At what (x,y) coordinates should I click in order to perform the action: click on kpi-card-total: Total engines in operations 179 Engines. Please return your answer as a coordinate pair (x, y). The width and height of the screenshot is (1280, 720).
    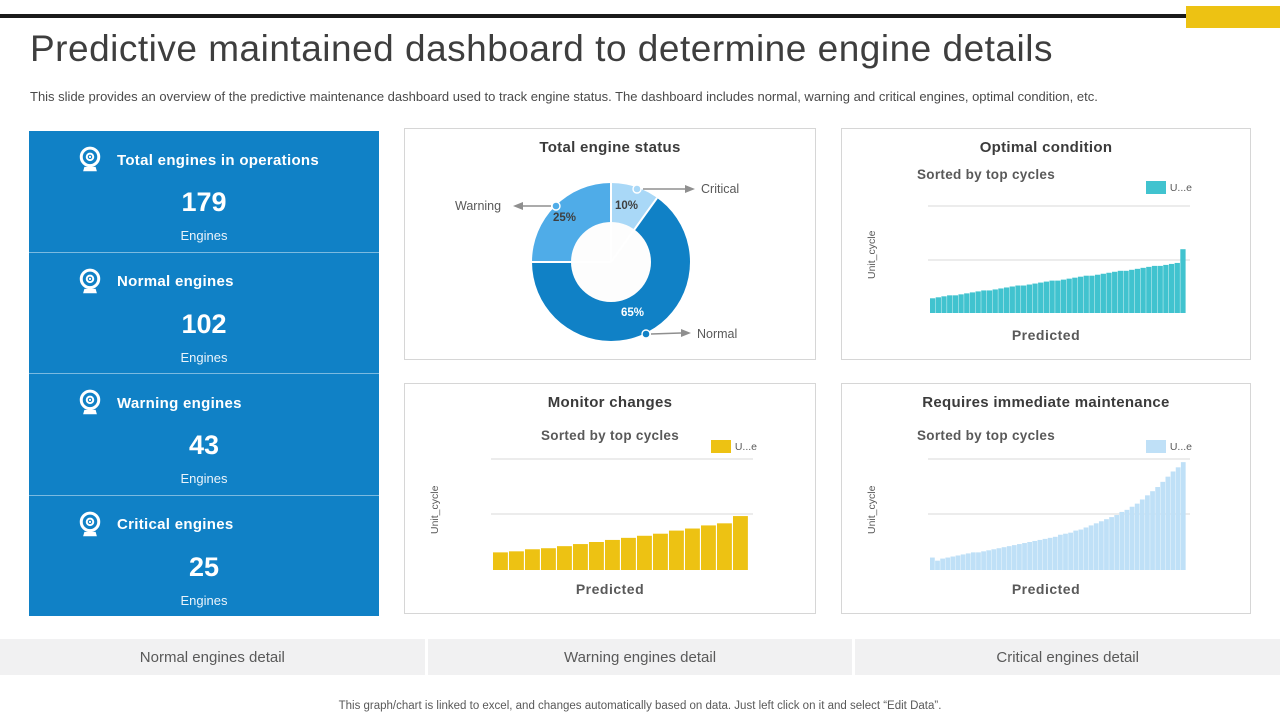
    Looking at the image, I should click on (204, 192).